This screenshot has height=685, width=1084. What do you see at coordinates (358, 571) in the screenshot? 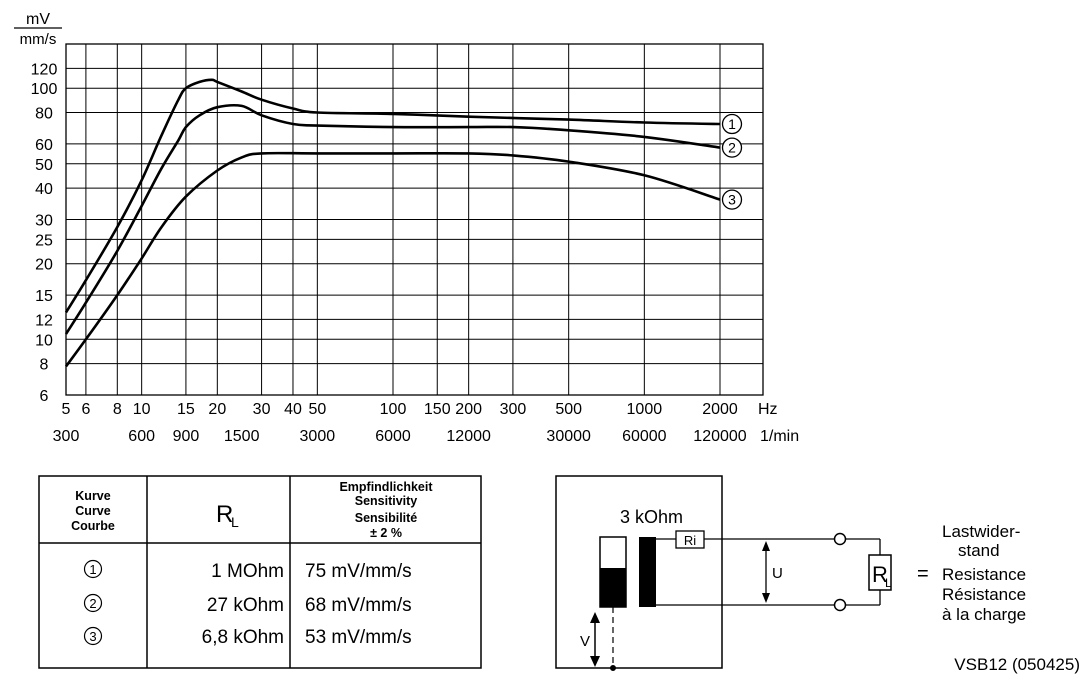
I see `row-sensitivity-value: 75 mV/mm/s` at bounding box center [358, 571].